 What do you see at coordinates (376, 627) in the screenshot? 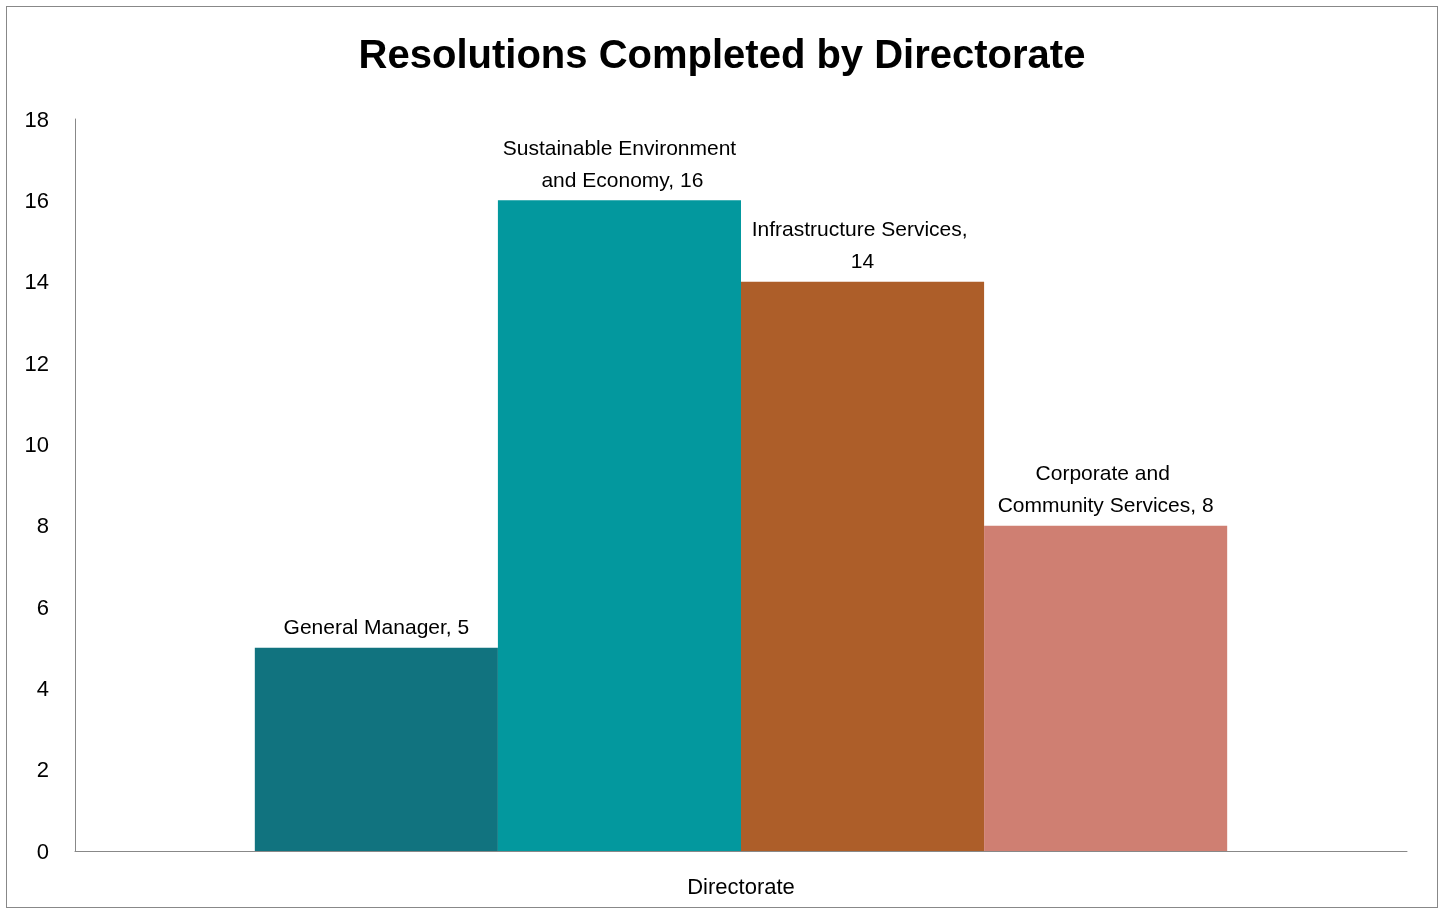
I see `data-label: General Manager, 5` at bounding box center [376, 627].